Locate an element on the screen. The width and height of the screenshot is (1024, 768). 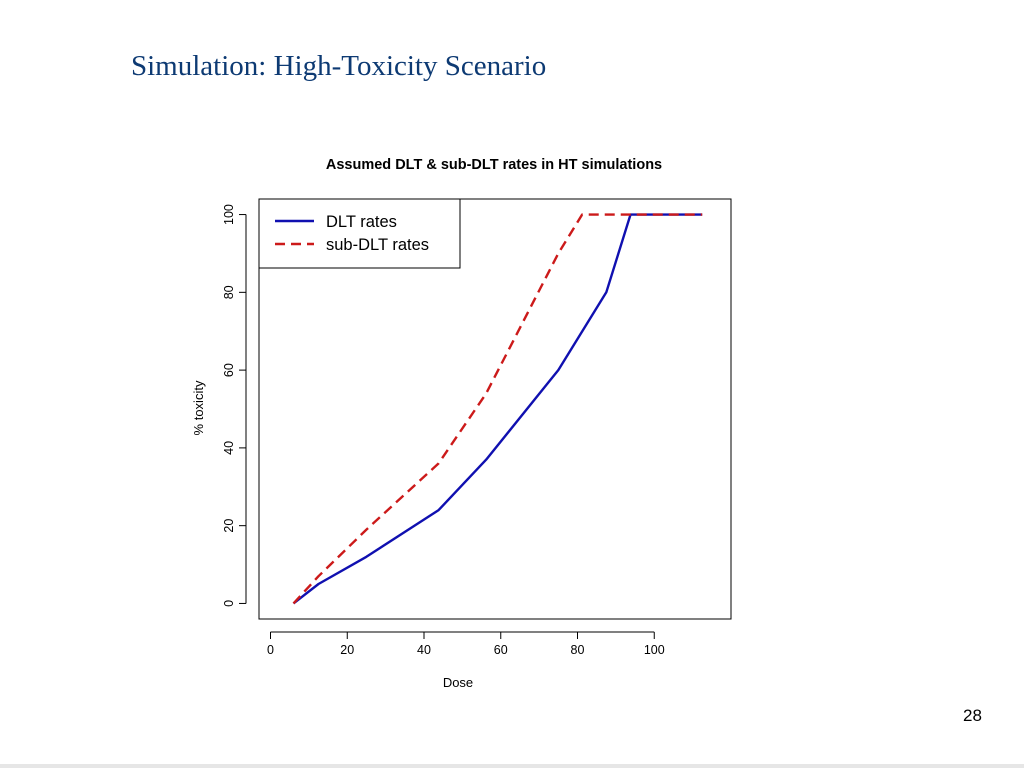
x-axis-label: Dose is located at coordinates (458, 682).